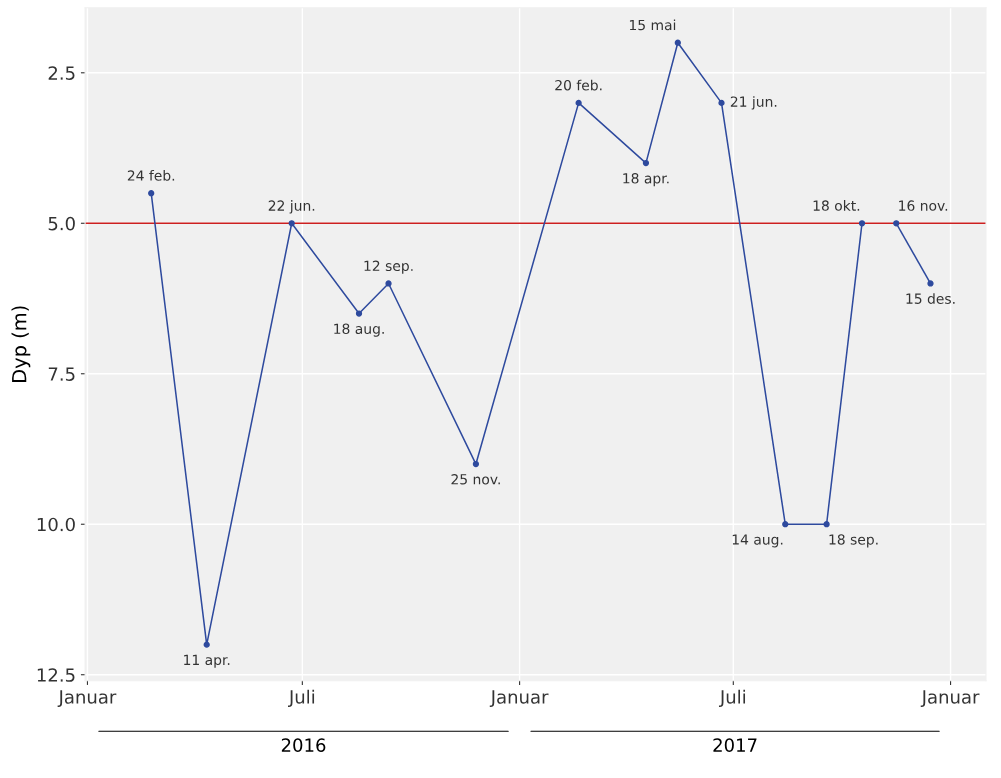 This screenshot has height=778, width=1001. I want to click on y-tick-label: 7.5, so click(61, 374).